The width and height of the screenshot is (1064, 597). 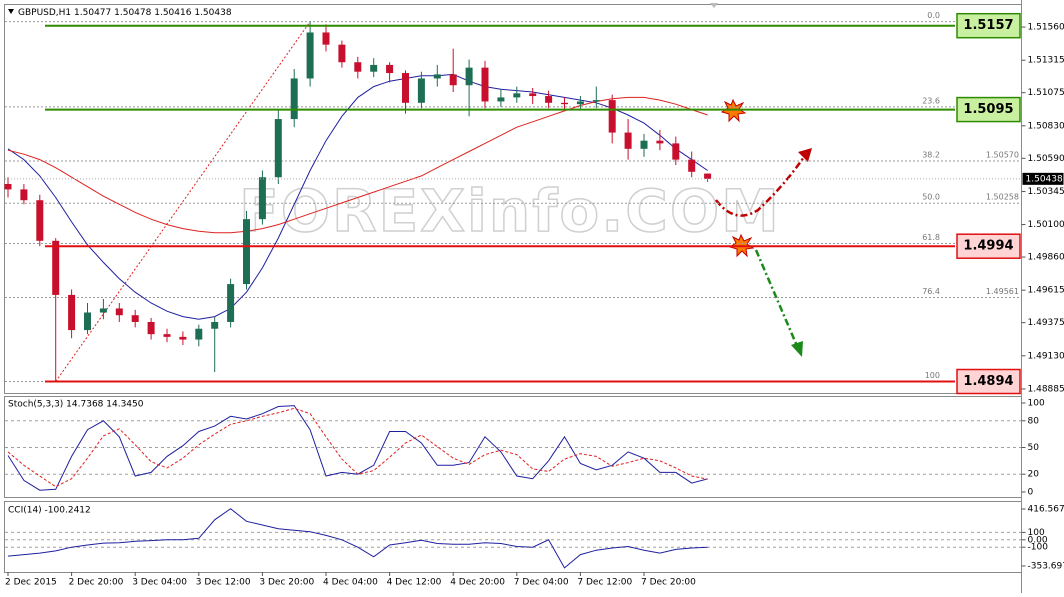 I want to click on y-tick-label: 1.49615, so click(x=1046, y=291).